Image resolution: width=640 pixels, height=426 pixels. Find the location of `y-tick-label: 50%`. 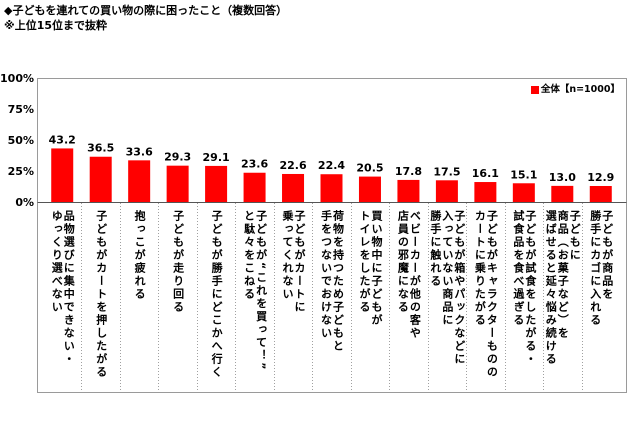

y-tick-label: 50% is located at coordinates (21, 140).